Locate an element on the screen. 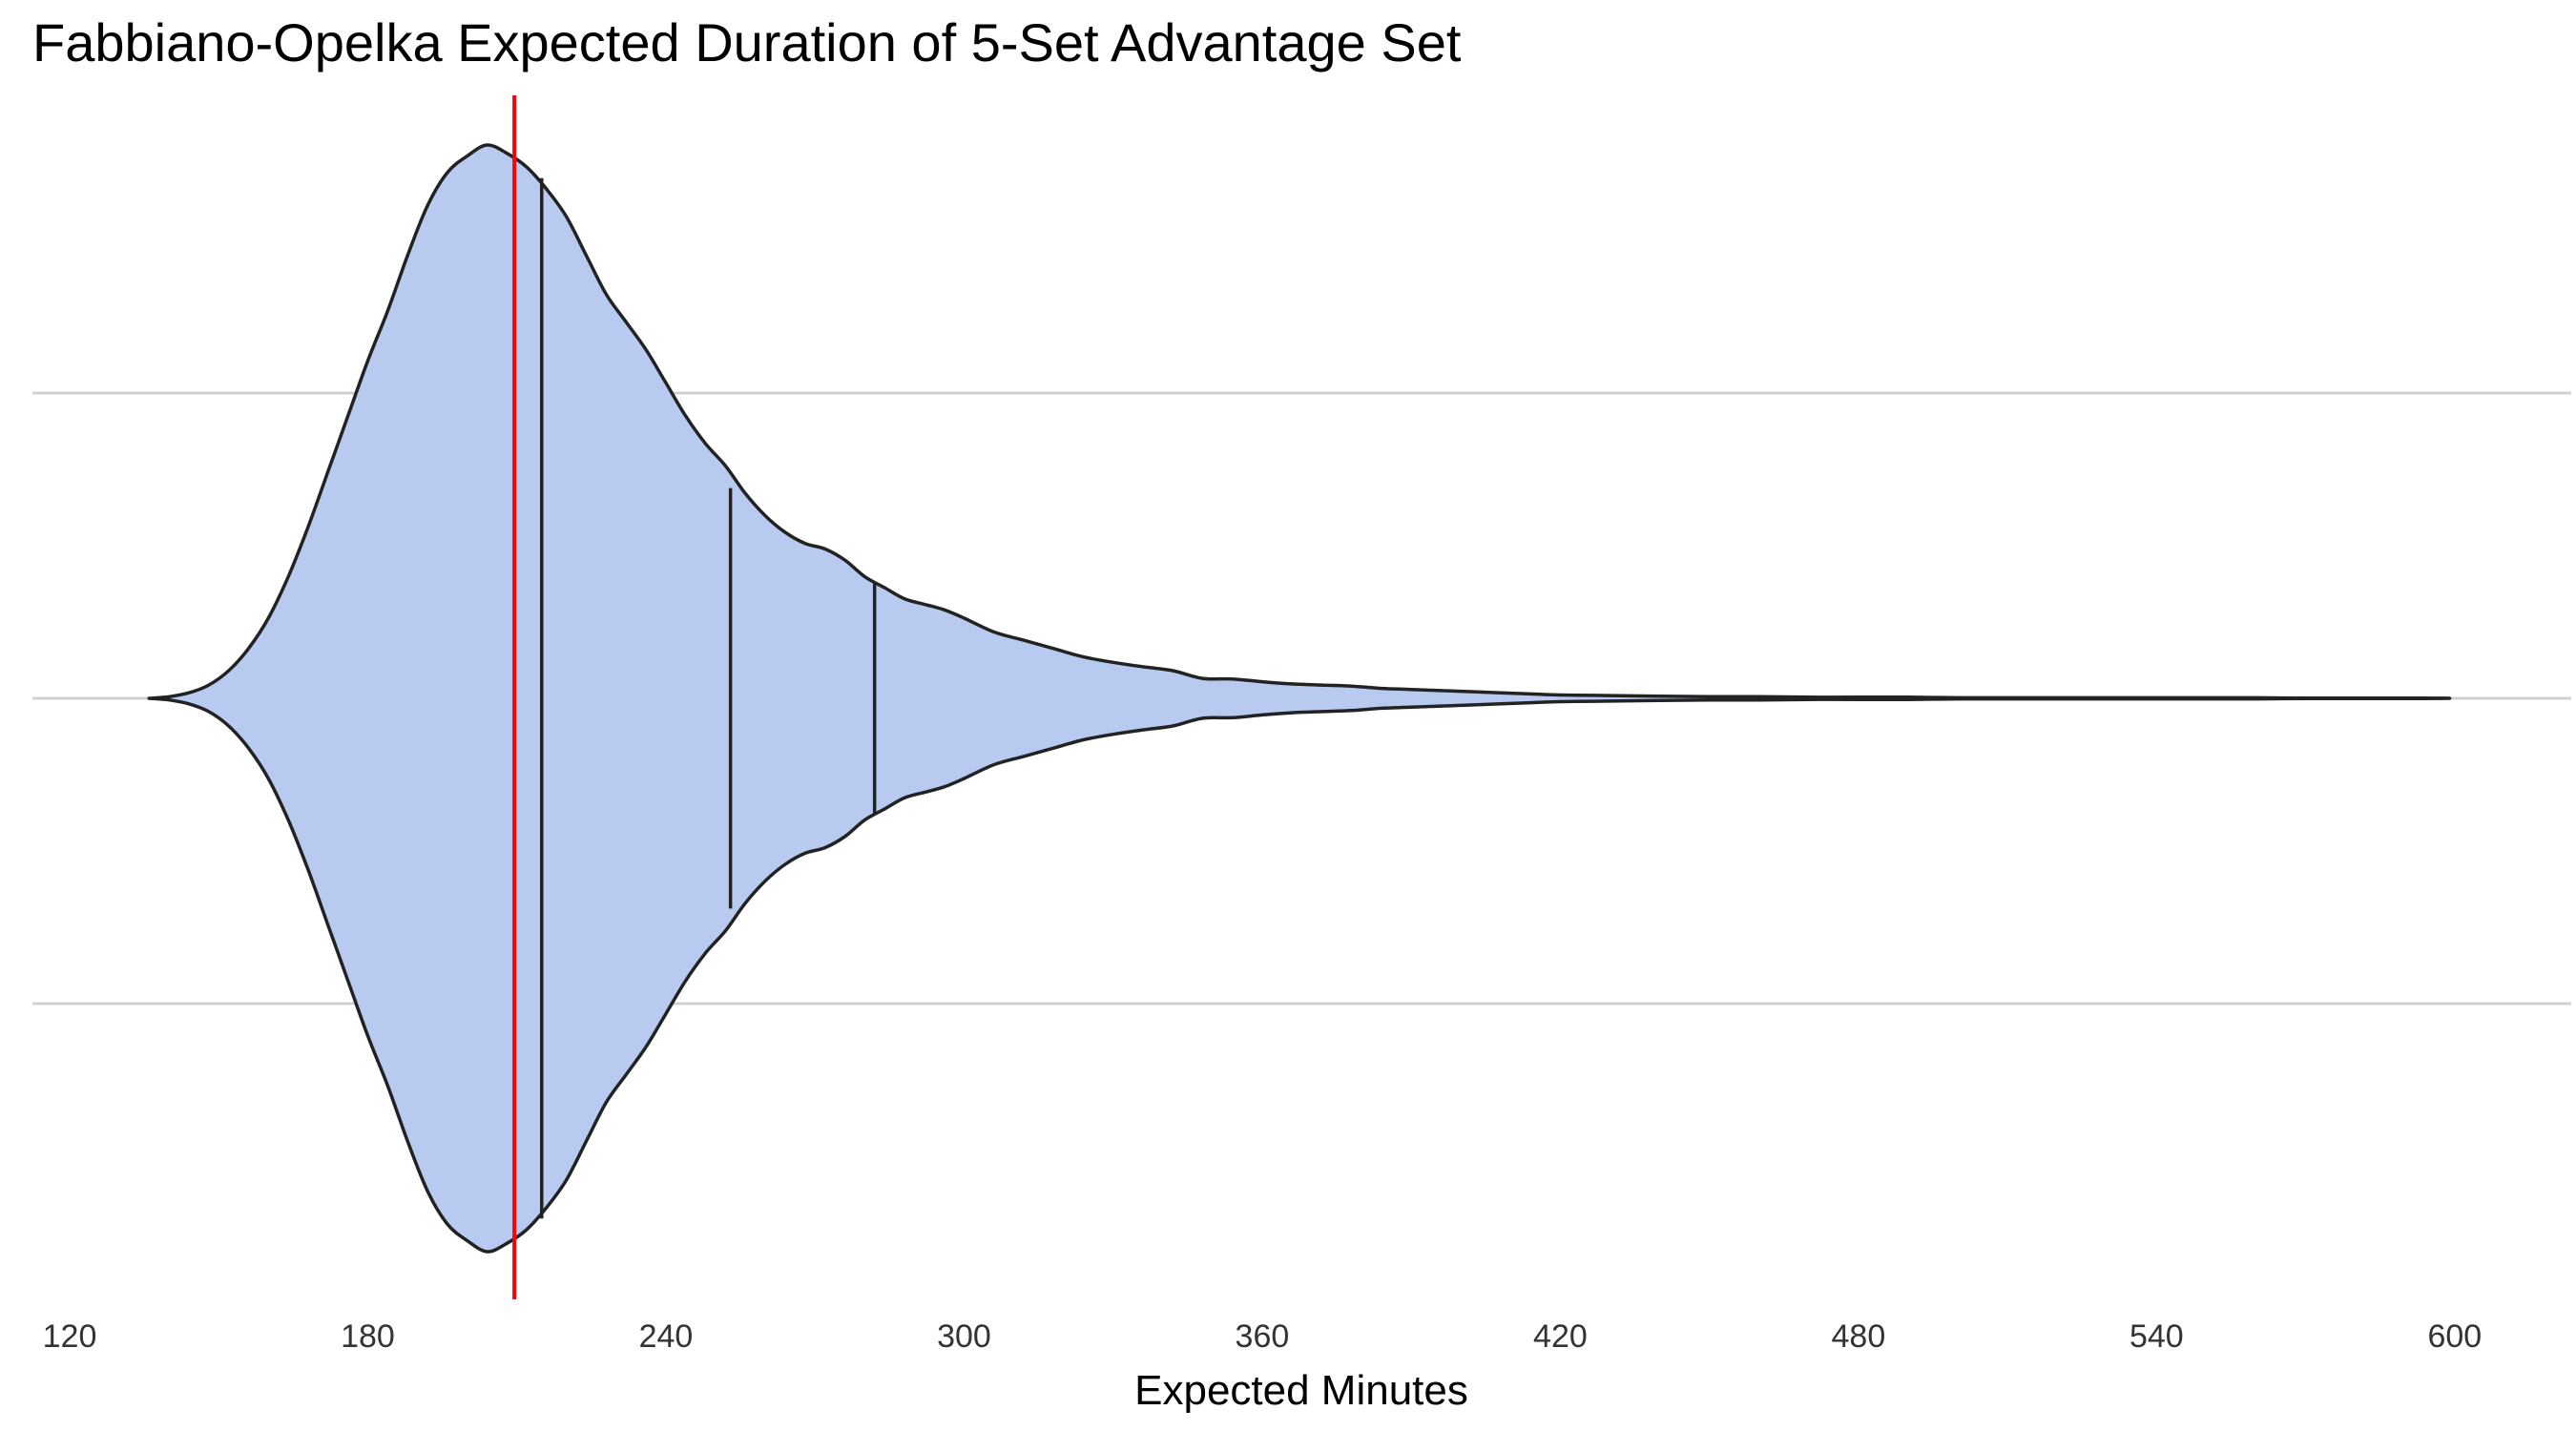 The width and height of the screenshot is (2576, 1431). x-tick-label: 600 is located at coordinates (2454, 1336).